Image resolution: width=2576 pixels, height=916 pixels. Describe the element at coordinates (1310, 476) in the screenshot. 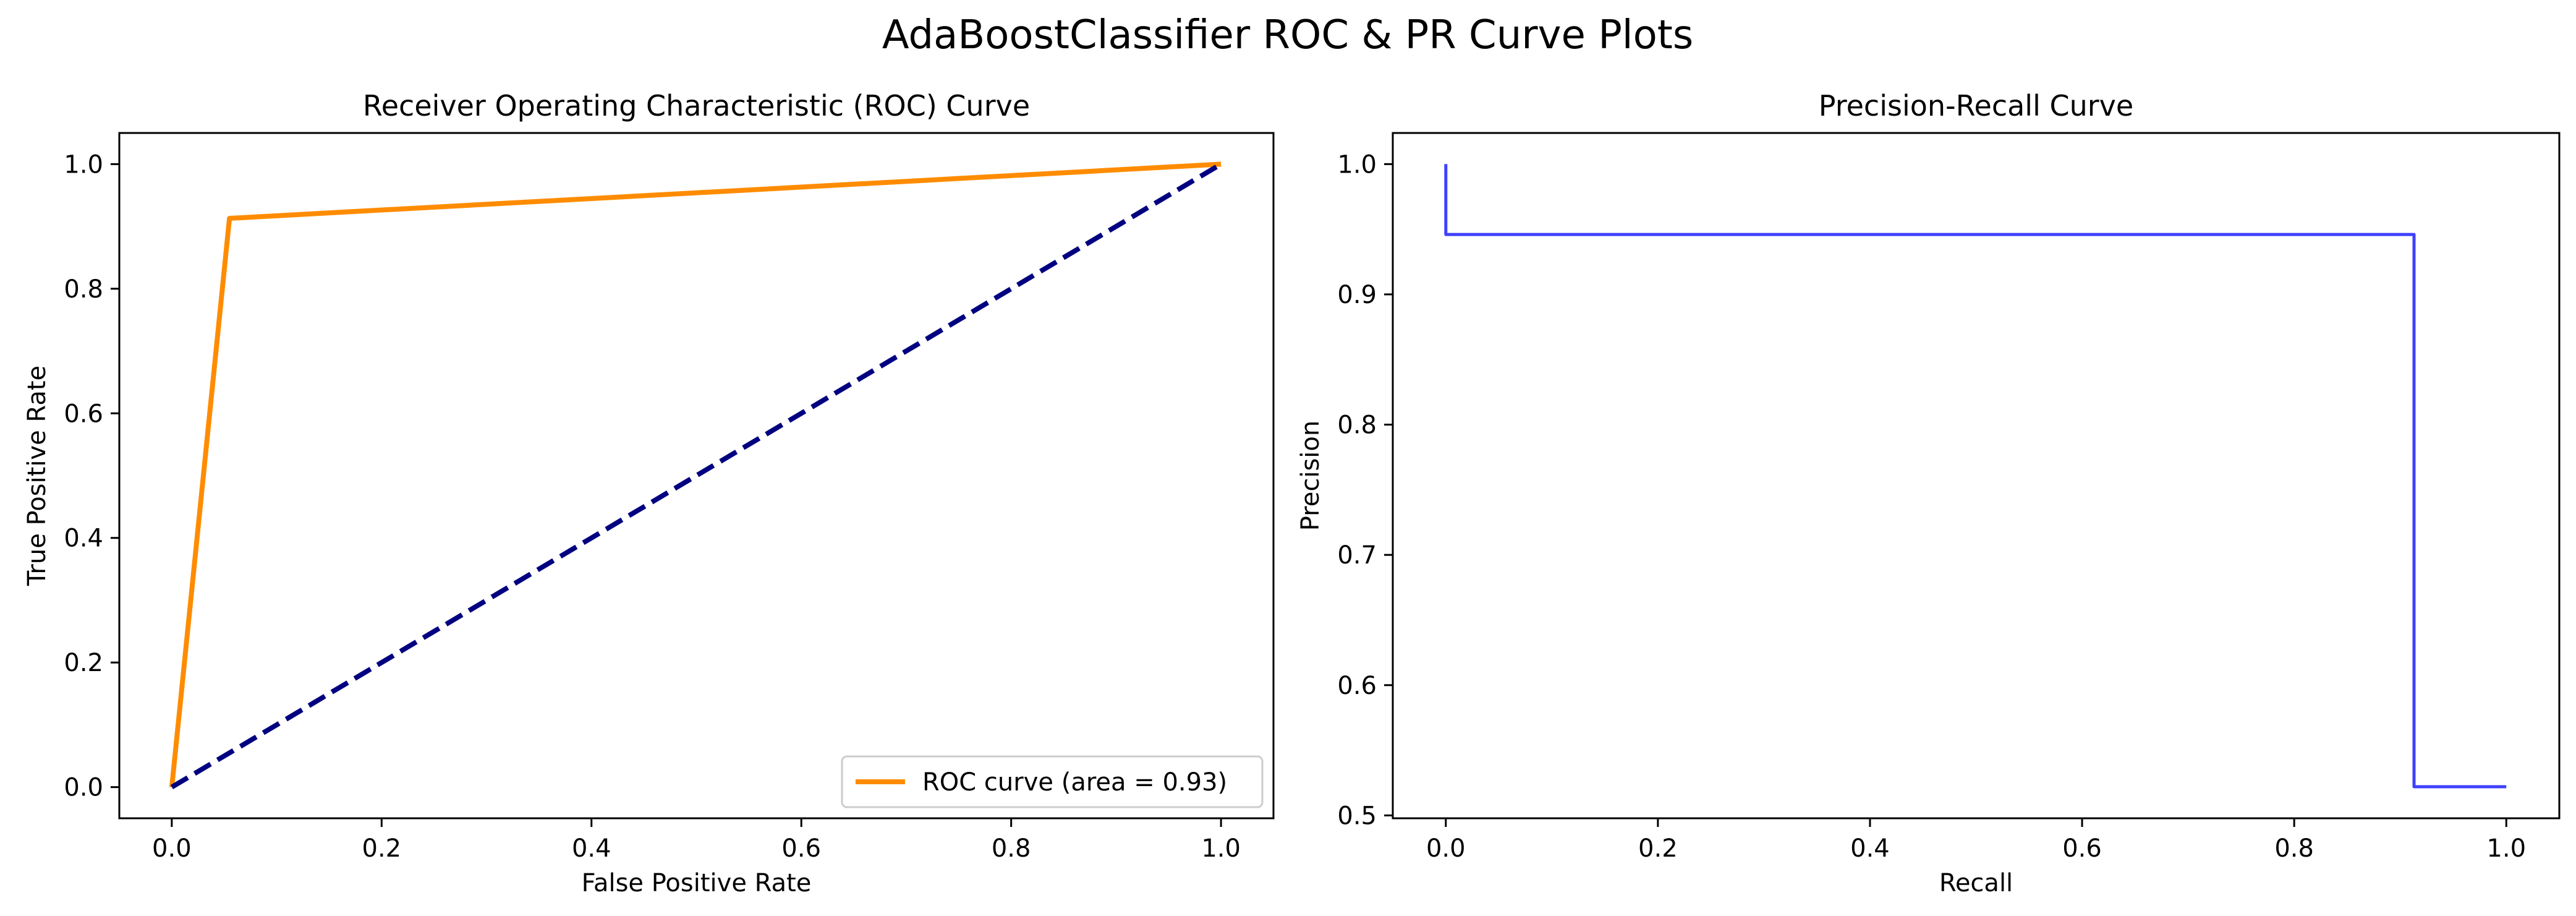

I see `y-axis-label: Precision` at that location.